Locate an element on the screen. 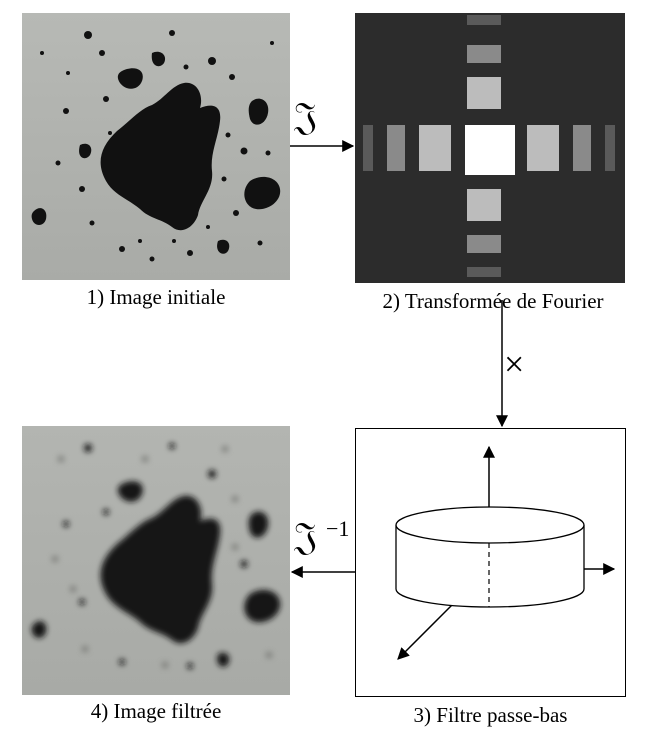 The height and width of the screenshot is (743, 663). cylinder-filter-diagram is located at coordinates (505, 552).